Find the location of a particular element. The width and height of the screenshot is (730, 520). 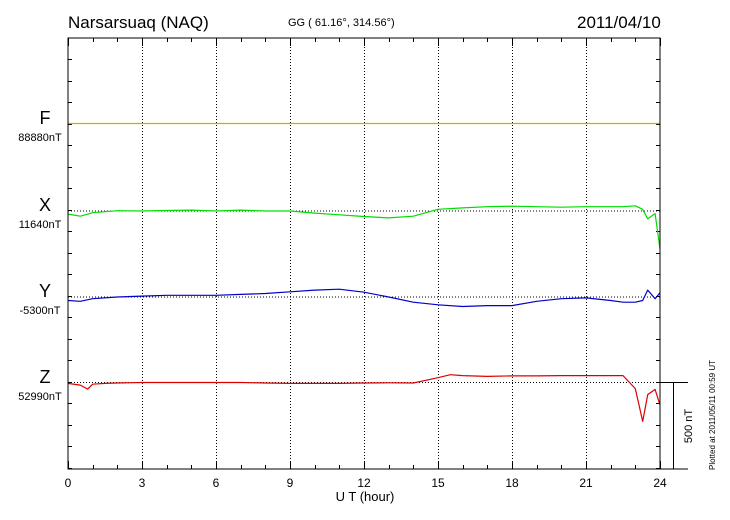

x-tick-label-21: 21 is located at coordinates (586, 483).